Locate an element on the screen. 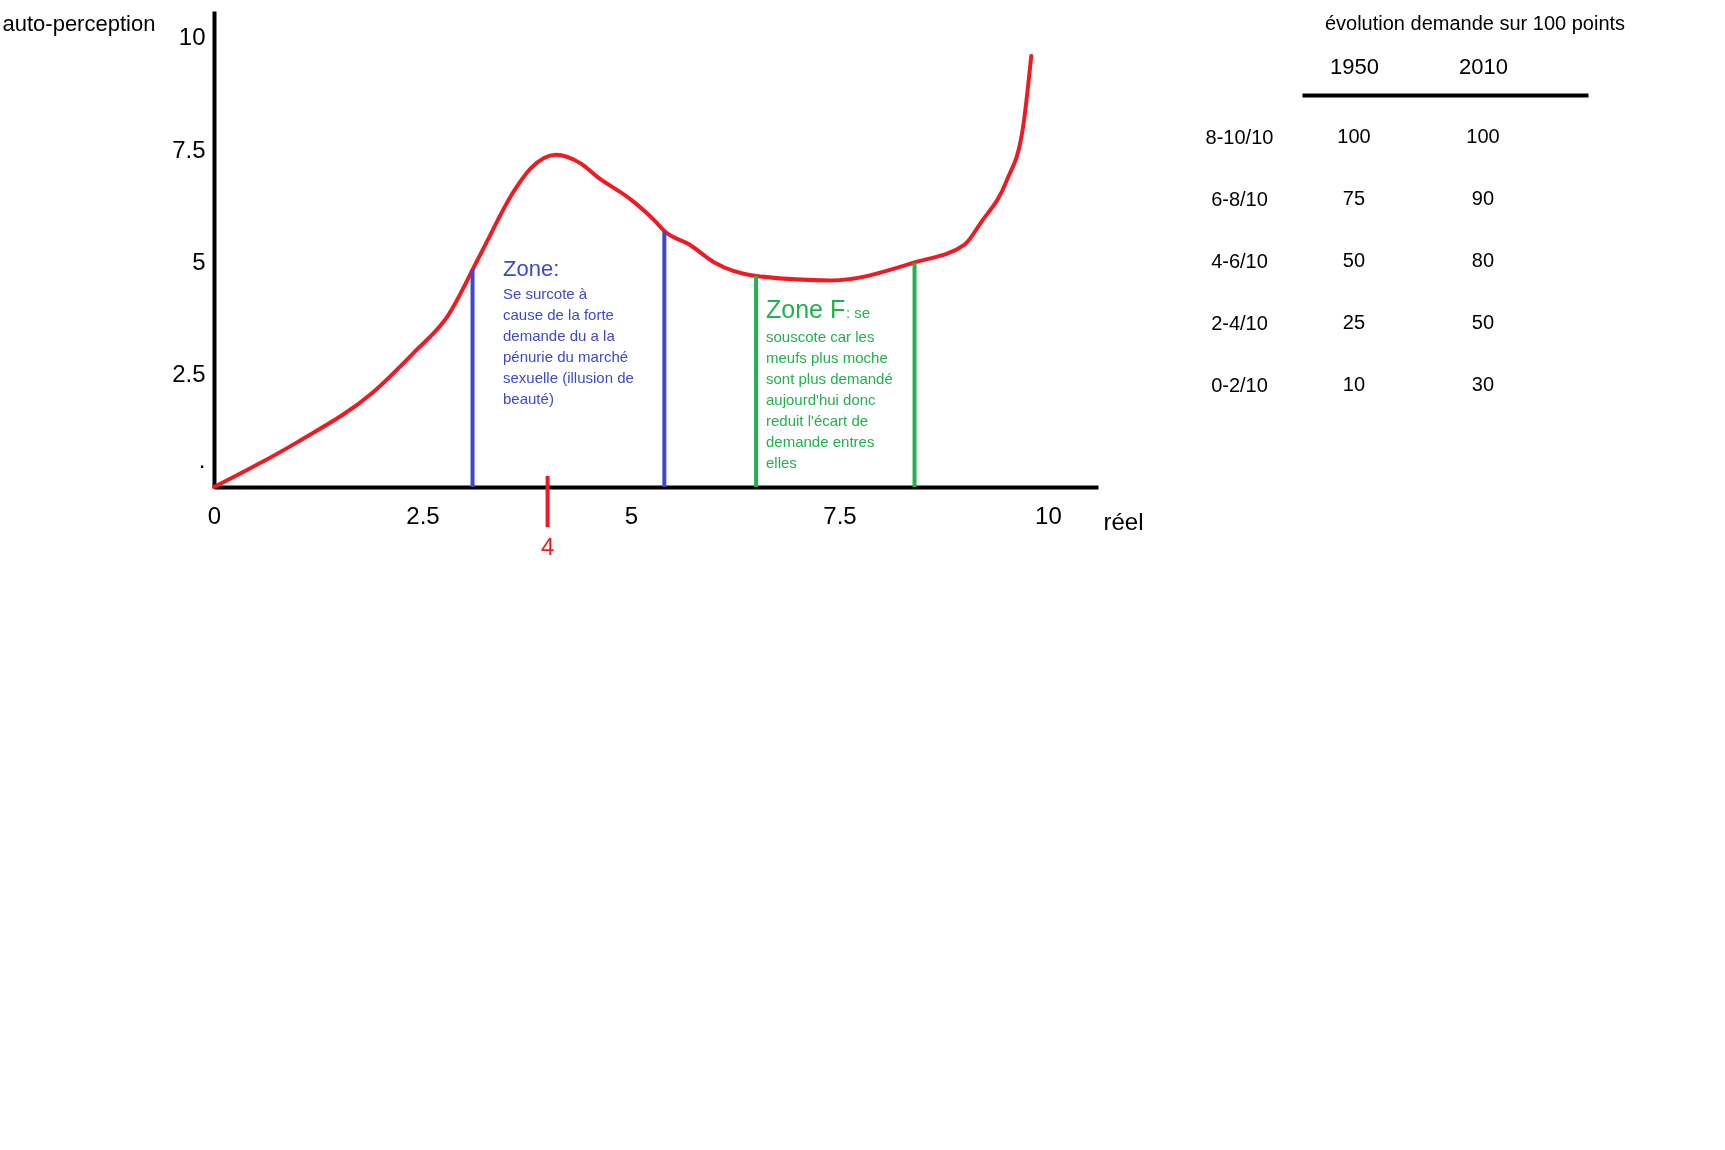 The width and height of the screenshot is (1725, 1150). data-label: 80 is located at coordinates (1483, 260).